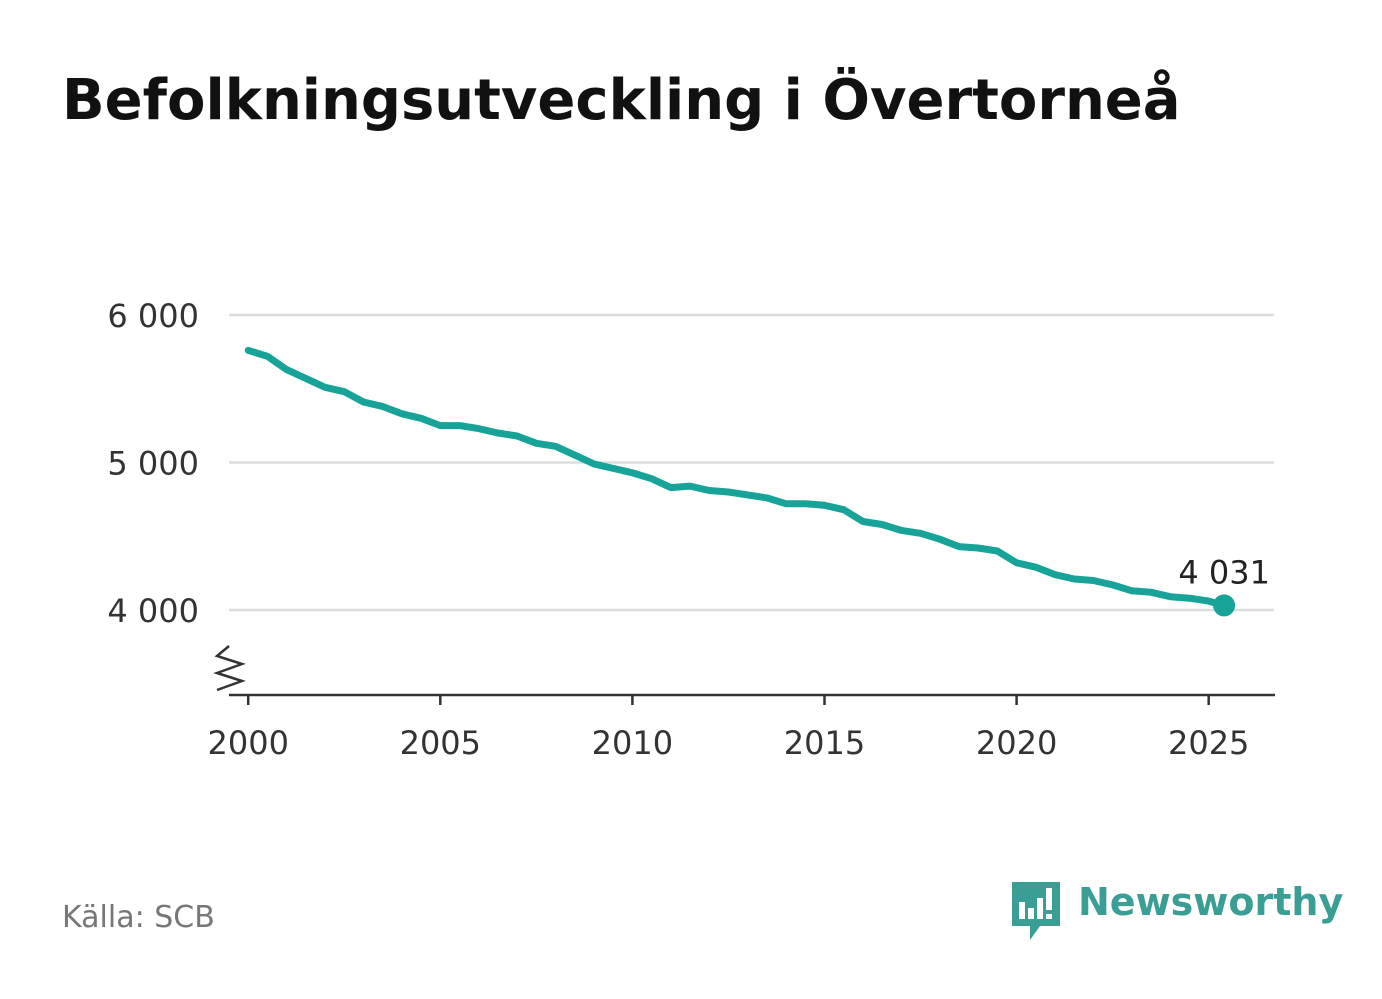  What do you see at coordinates (138, 917) in the screenshot?
I see `source-note: Källa: SCB` at bounding box center [138, 917].